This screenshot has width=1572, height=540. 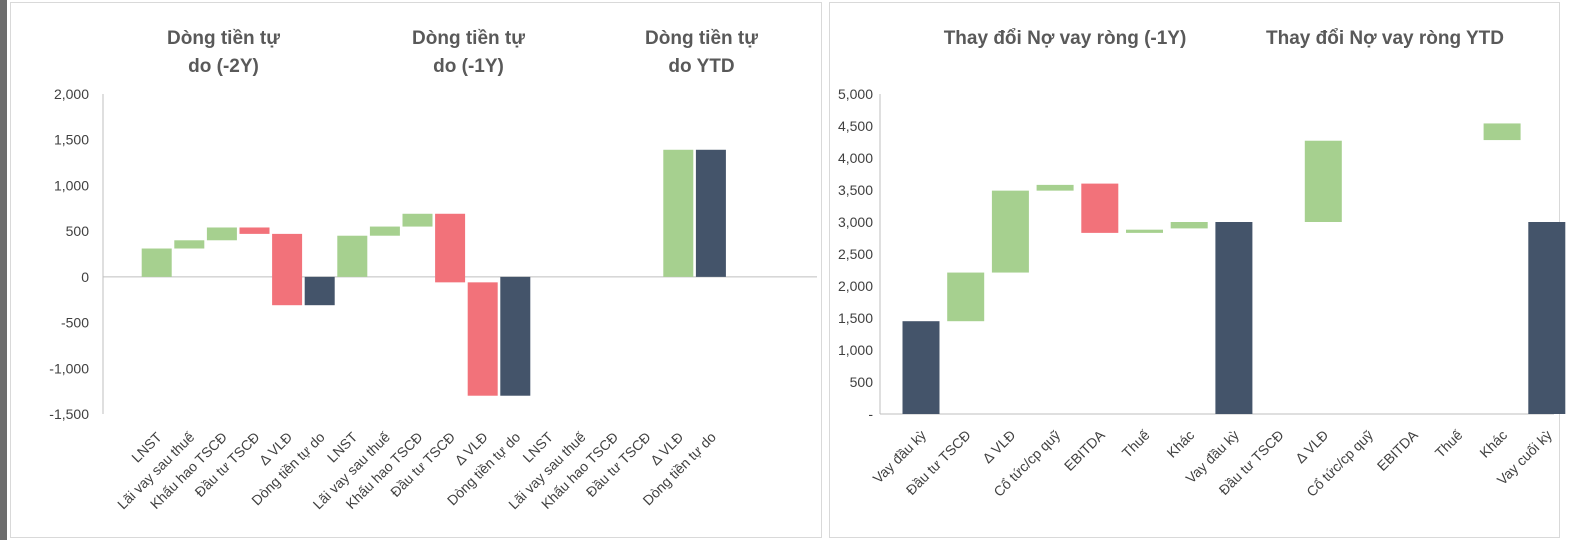 What do you see at coordinates (855, 158) in the screenshot?
I see `y-tick-label: 4,000` at bounding box center [855, 158].